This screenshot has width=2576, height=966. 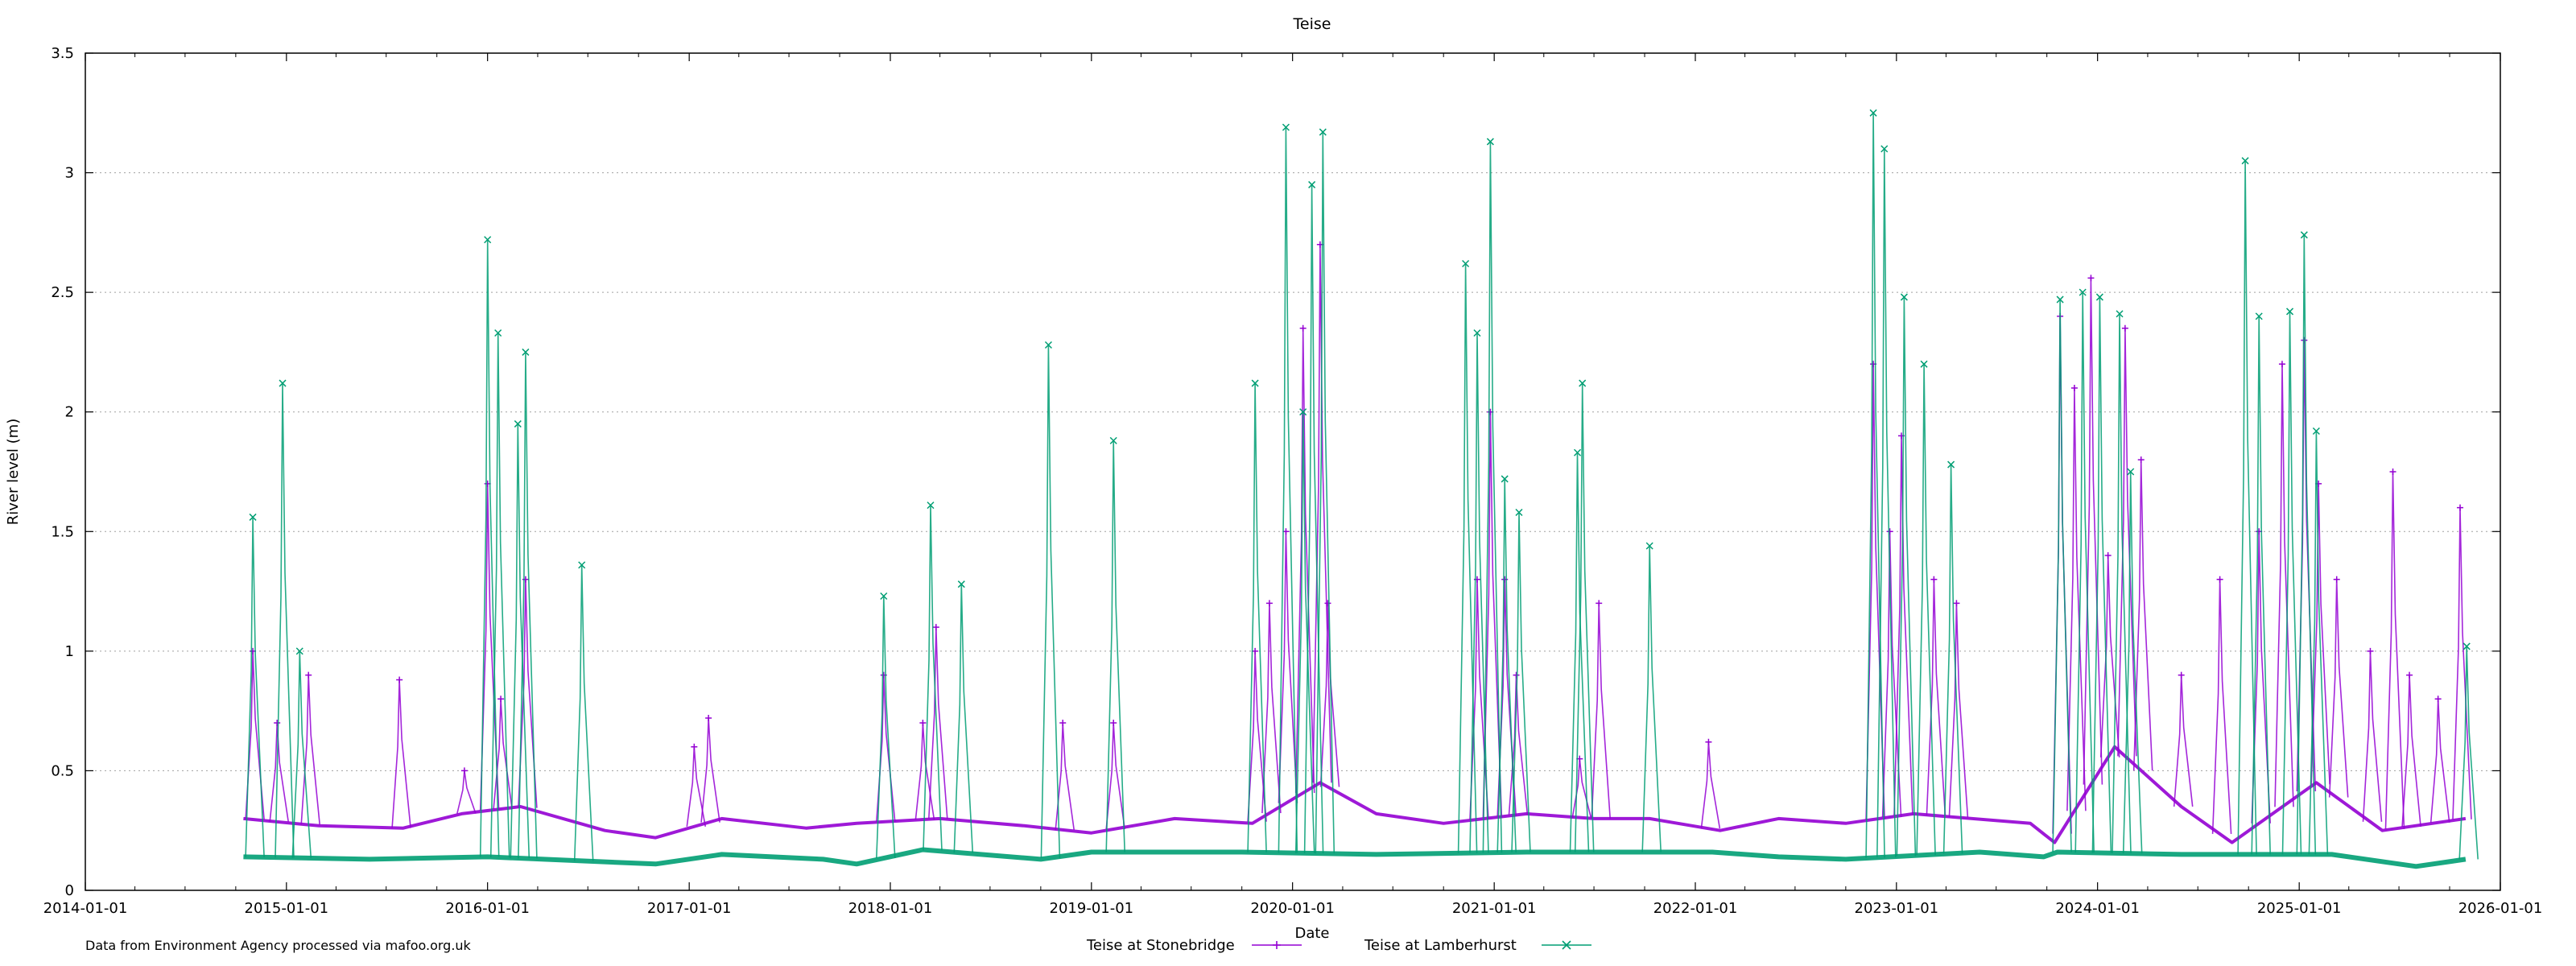 I want to click on x-tick-label: 2023-01-01, so click(x=1897, y=908).